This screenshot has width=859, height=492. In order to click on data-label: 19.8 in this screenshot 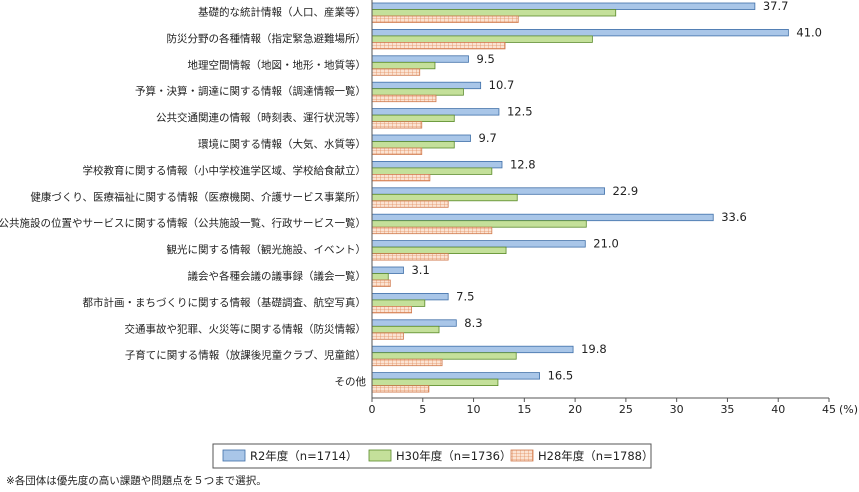, I will do `click(594, 349)`.